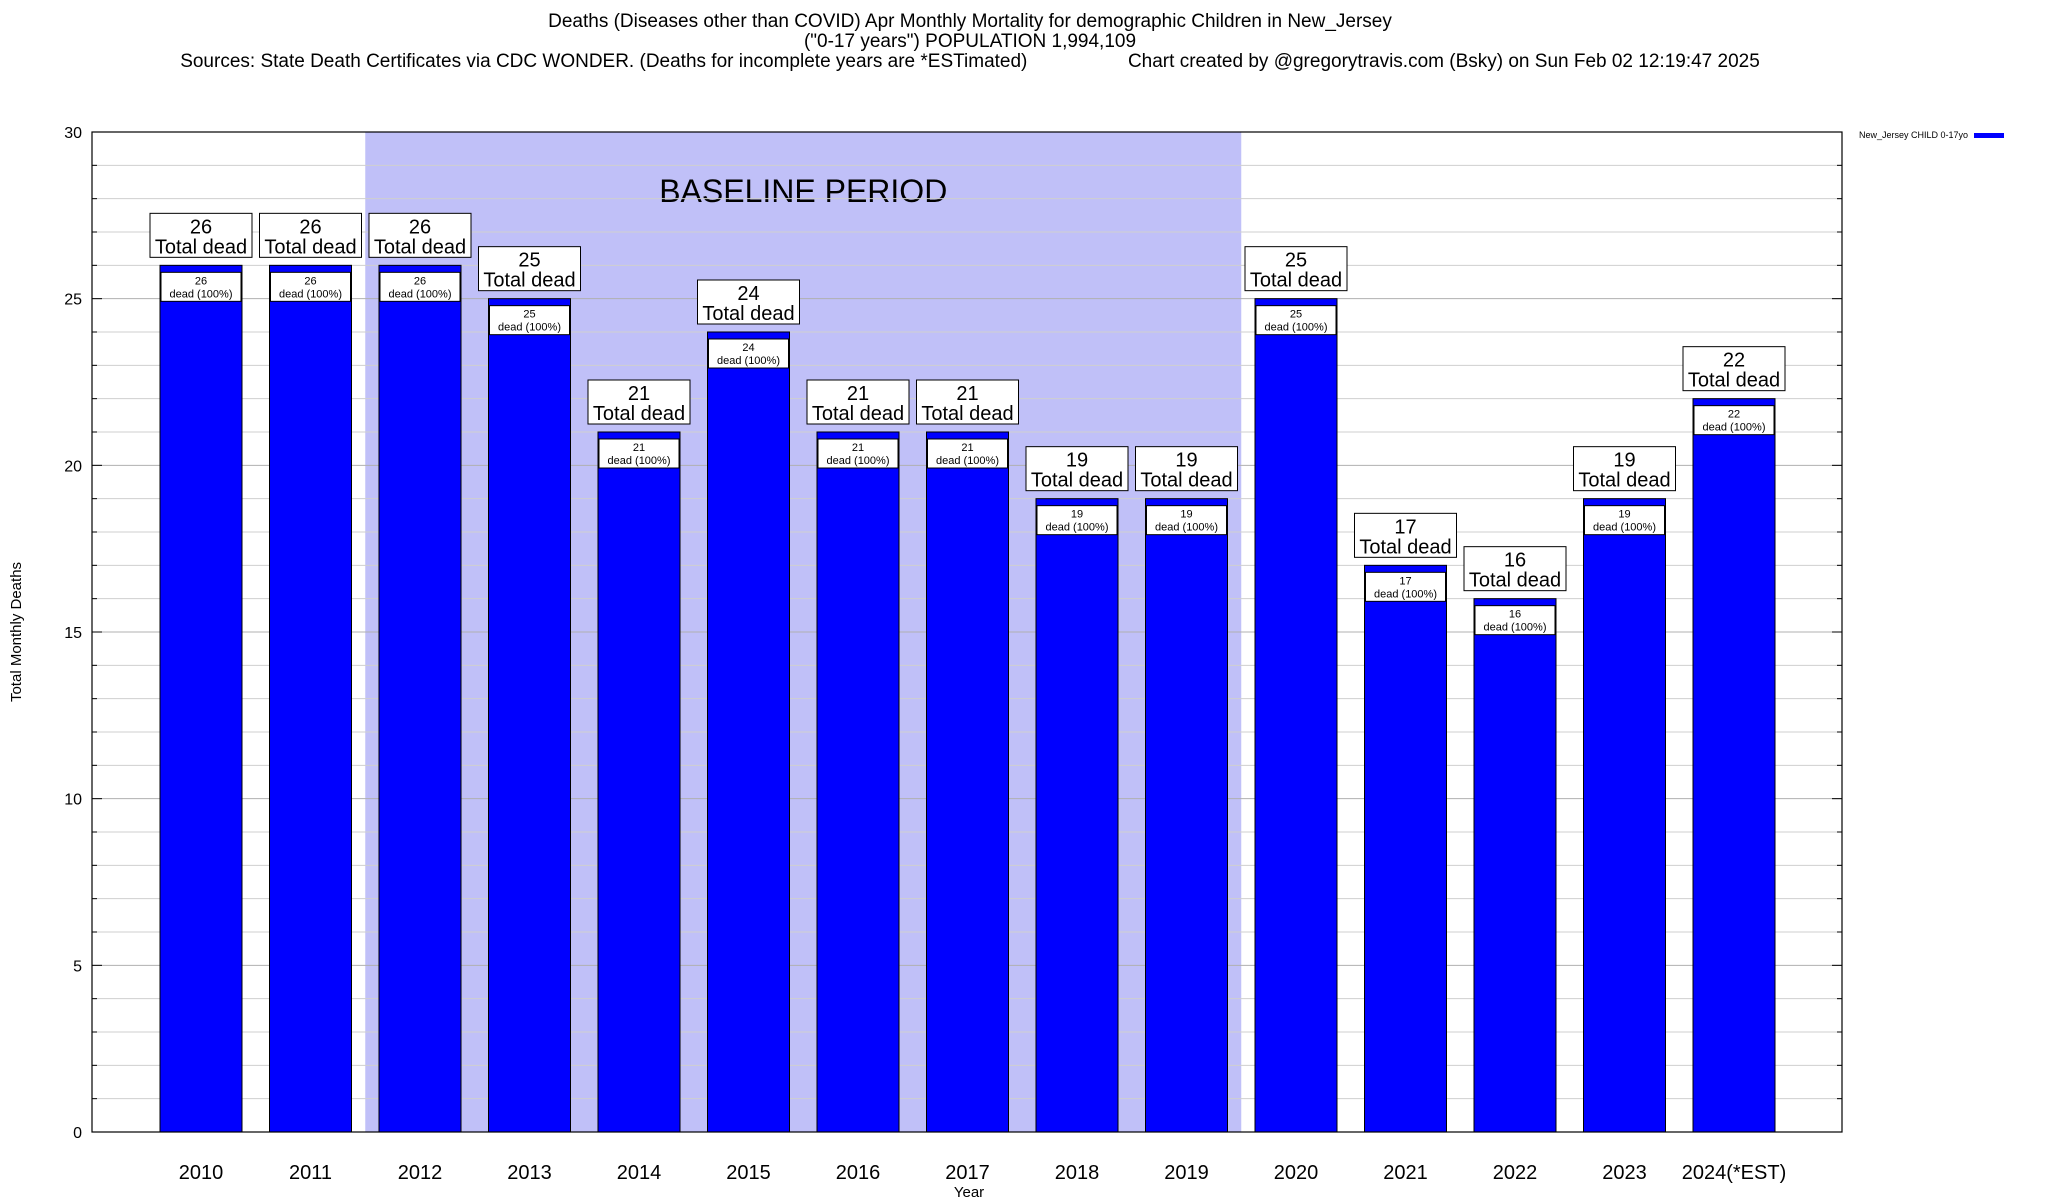 The height and width of the screenshot is (1200, 2048). I want to click on inner-label-value: 17, so click(1405, 581).